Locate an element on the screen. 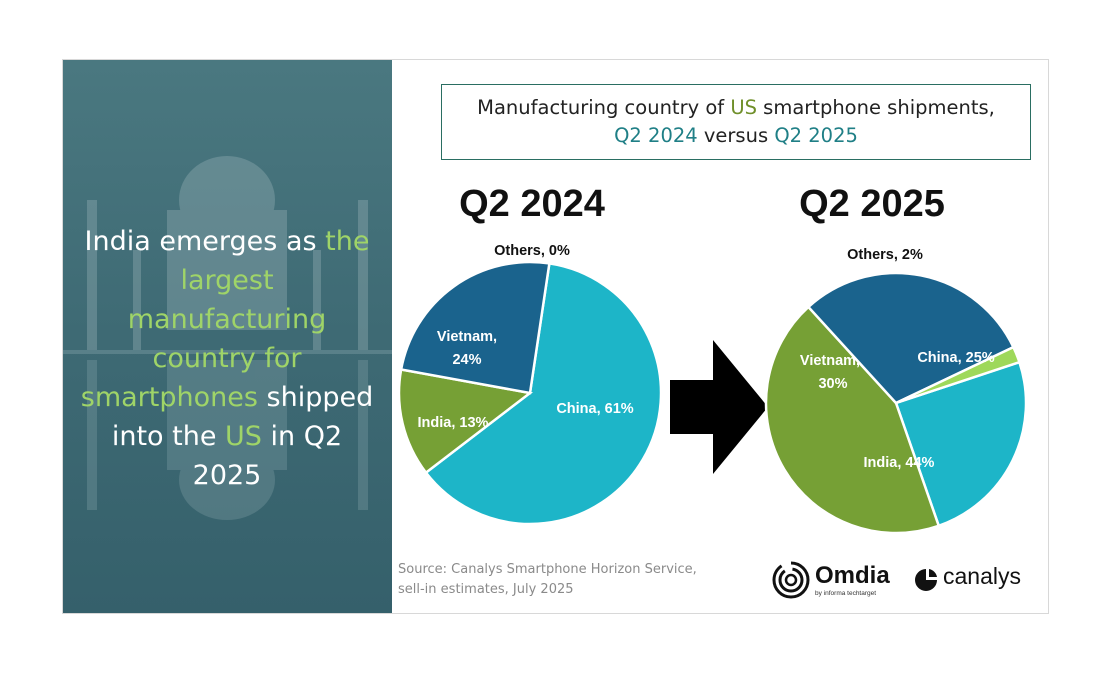  pie1-label-vietnam-value: 24% is located at coordinates (466, 360).